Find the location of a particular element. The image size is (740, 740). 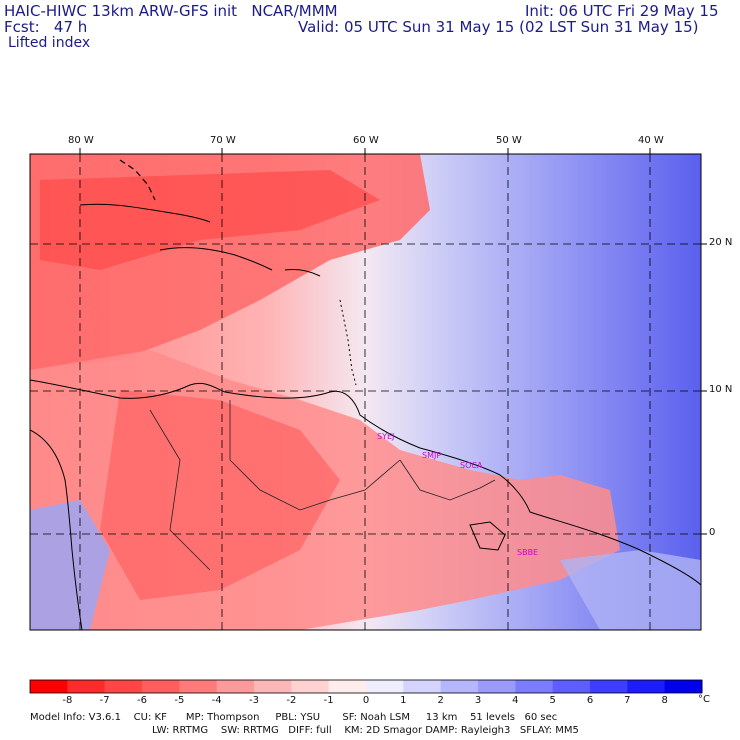

colorbar-tick-label: 3 is located at coordinates (478, 700).